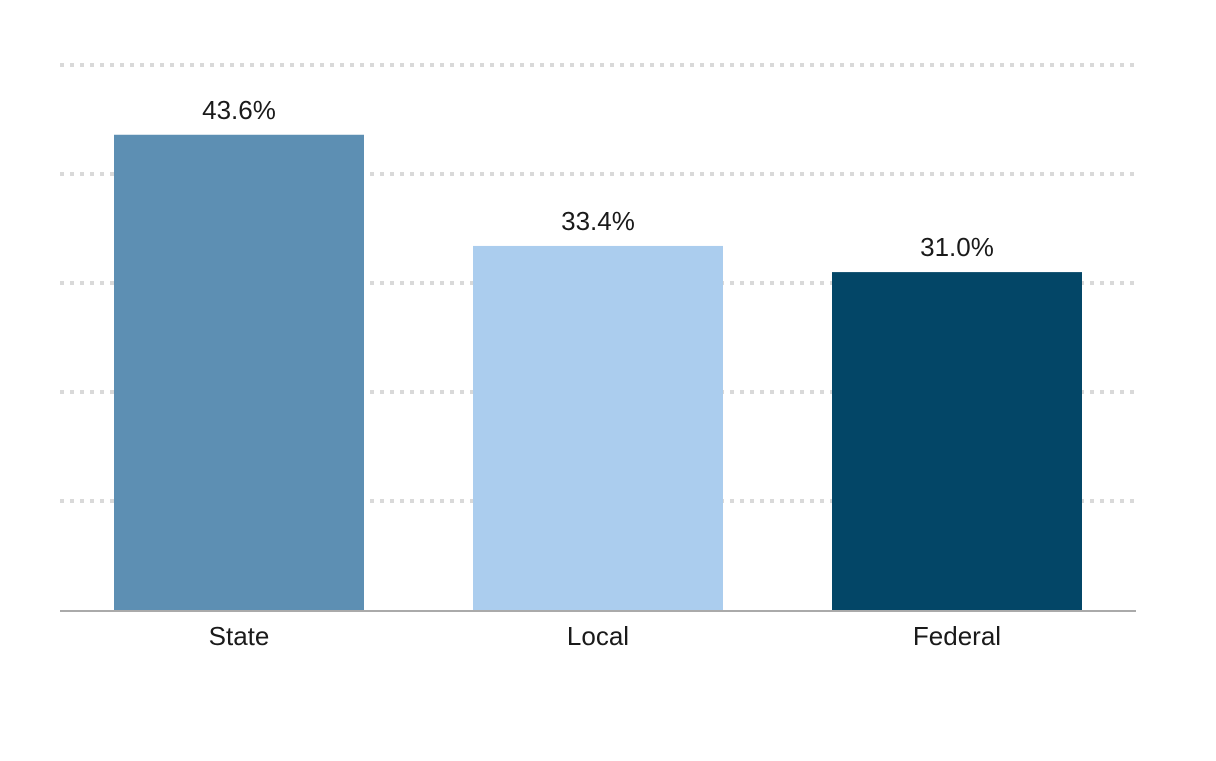 This screenshot has height=761, width=1216. What do you see at coordinates (598, 178) in the screenshot?
I see `data-labels: 43.6% 33.4% 31.0%` at bounding box center [598, 178].